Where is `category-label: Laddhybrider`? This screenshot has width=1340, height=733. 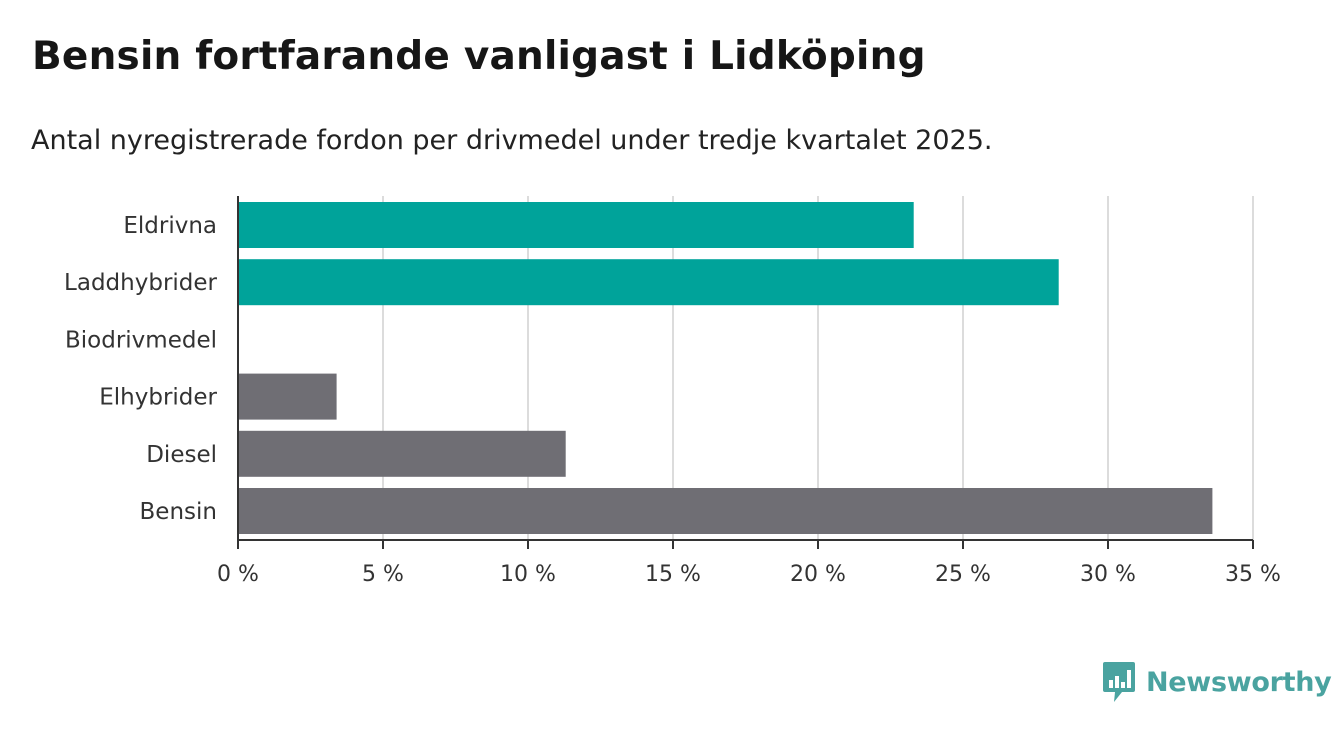
category-label: Laddhybrider is located at coordinates (140, 283).